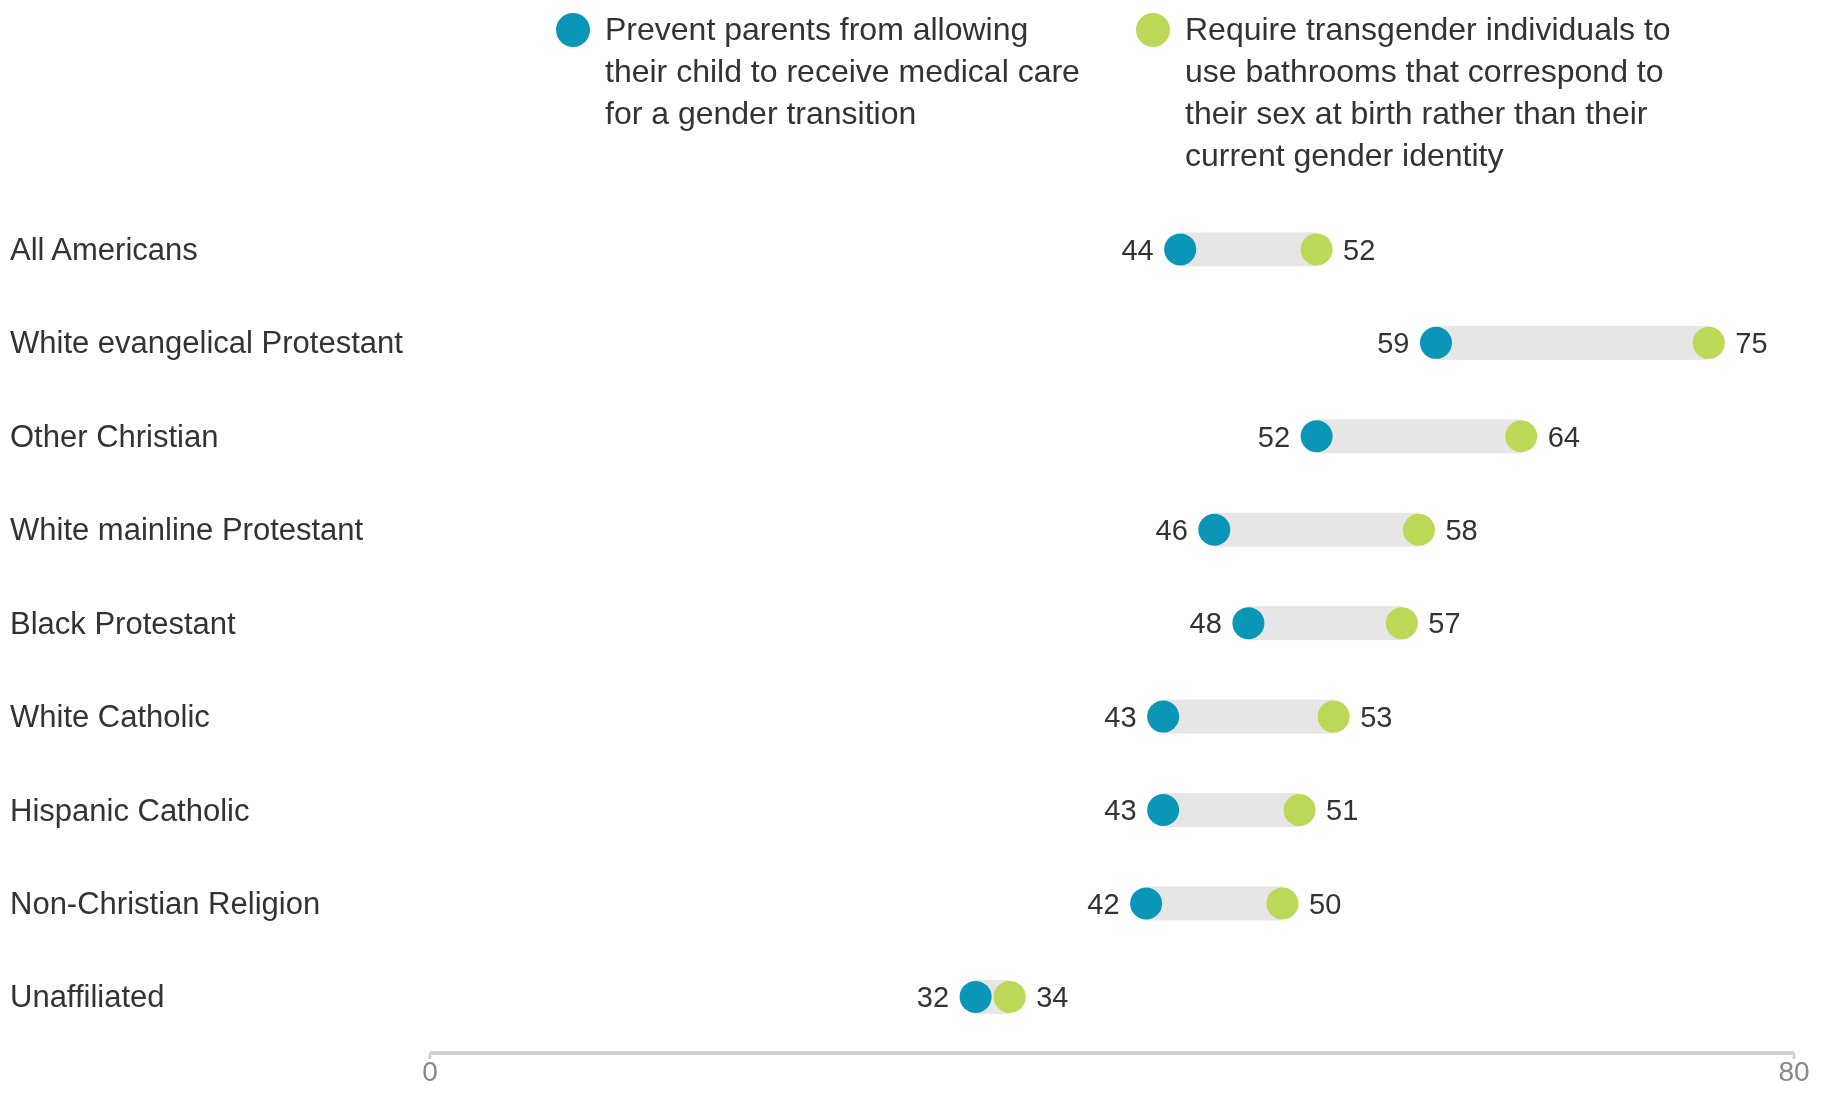 The width and height of the screenshot is (1825, 1110). Describe the element at coordinates (87, 997) in the screenshot. I see `y-tick-label: Unaffiliated` at that location.